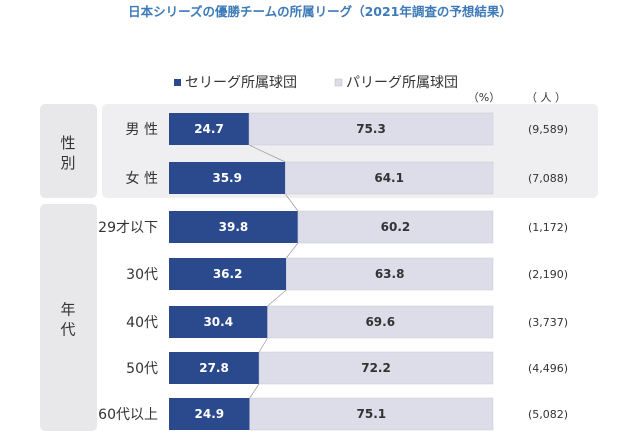 This screenshot has width=640, height=437. Describe the element at coordinates (142, 130) in the screenshot. I see `category-label: 男 性` at that location.